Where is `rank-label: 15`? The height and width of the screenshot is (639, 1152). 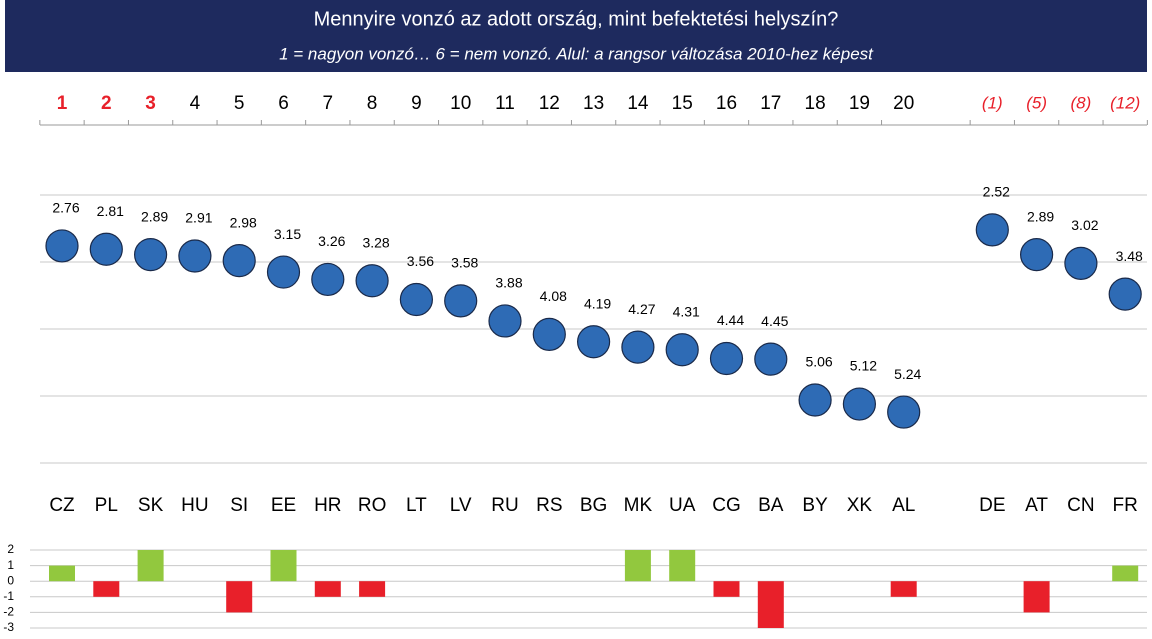
rank-label: 15 is located at coordinates (682, 103).